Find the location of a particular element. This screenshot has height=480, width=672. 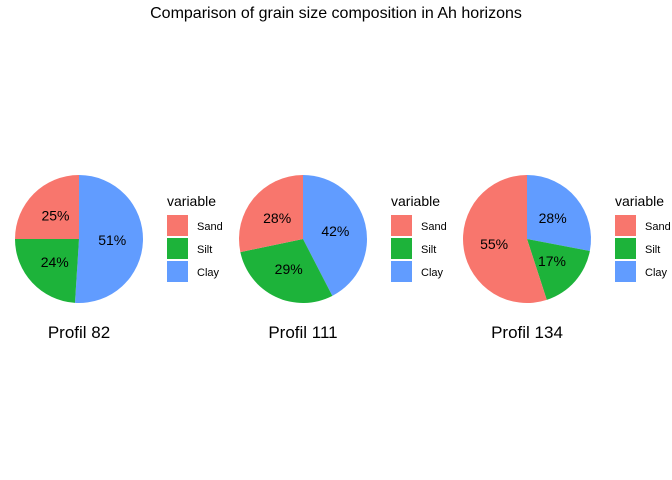

slice-label: 24% is located at coordinates (55, 262).